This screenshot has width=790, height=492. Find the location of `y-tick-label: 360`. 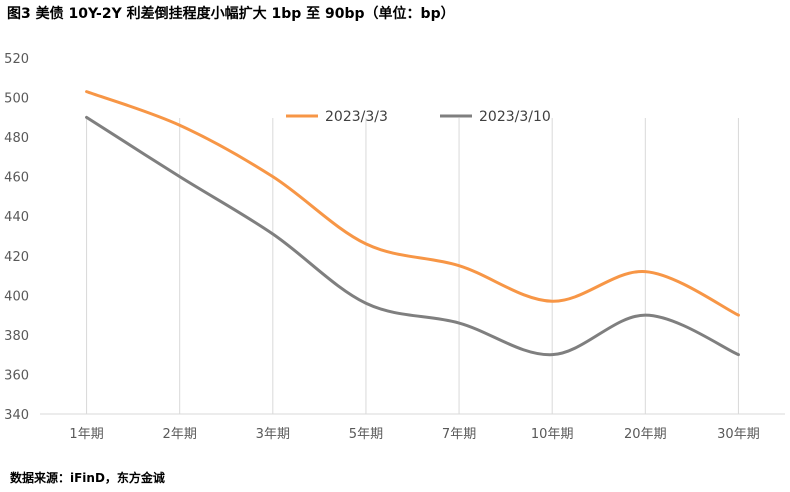

y-tick-label: 360 is located at coordinates (16, 375).